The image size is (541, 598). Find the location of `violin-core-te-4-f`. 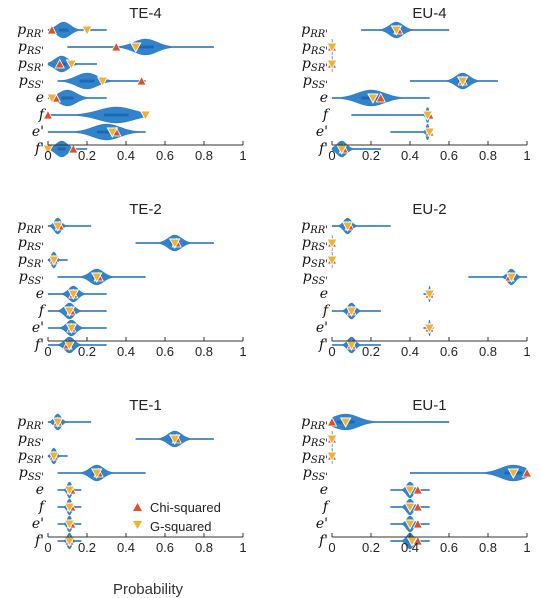

violin-core-te-4-f is located at coordinates (116, 115).